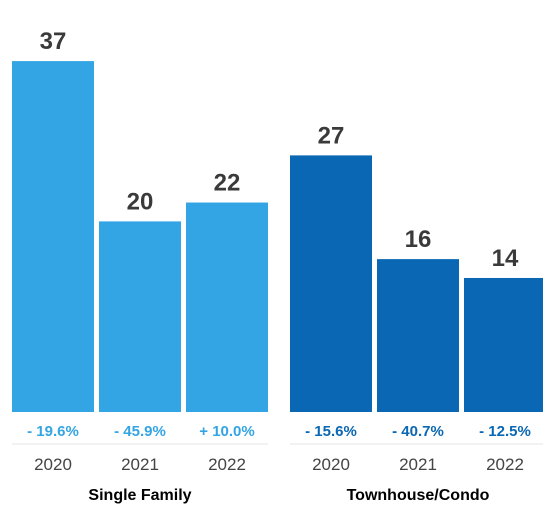  What do you see at coordinates (418, 334) in the screenshot?
I see `townhouse-condo-bar-2021` at bounding box center [418, 334].